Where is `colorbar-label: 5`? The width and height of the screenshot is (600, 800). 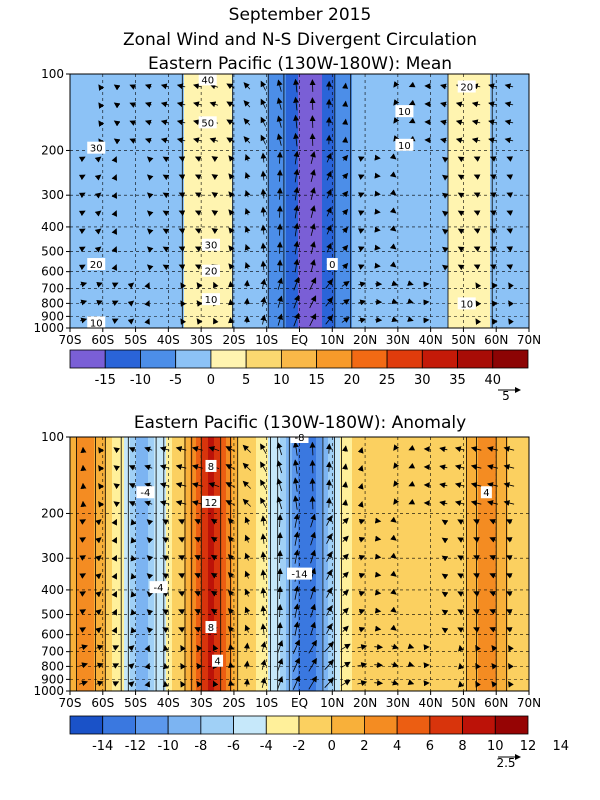 colorbar-label: 5 is located at coordinates (246, 380).